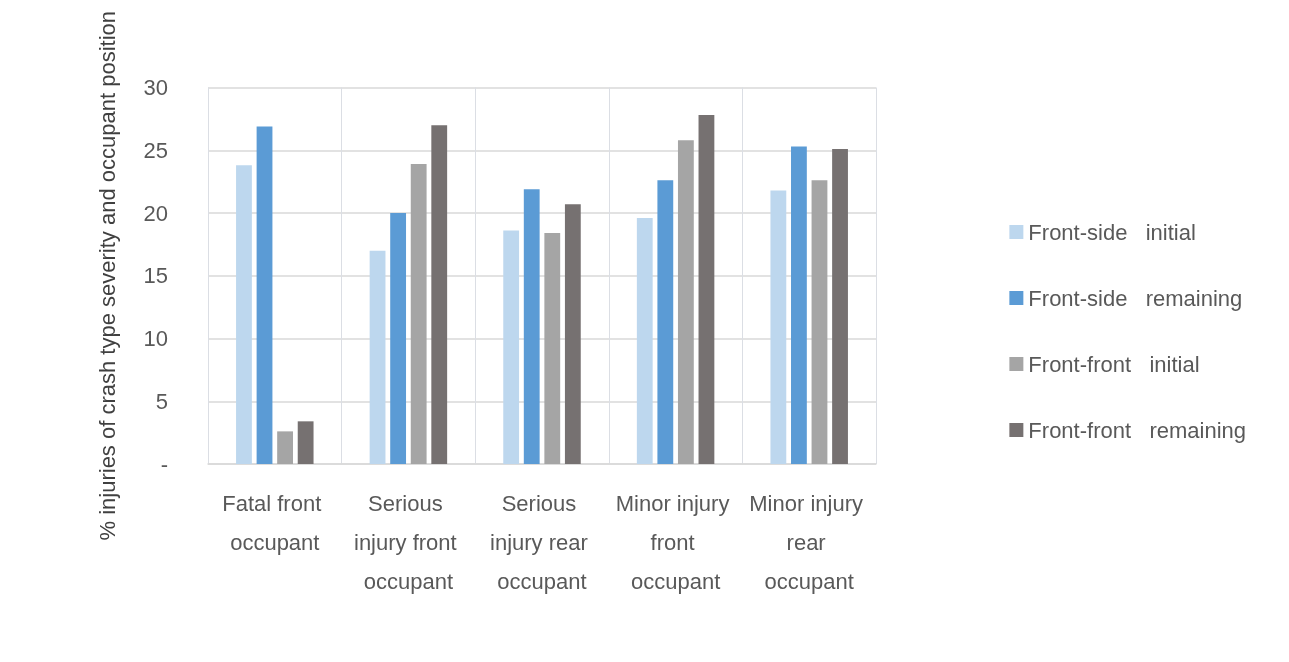 This screenshot has width=1289, height=662. What do you see at coordinates (161, 401) in the screenshot?
I see `y-tick-label: 5` at bounding box center [161, 401].